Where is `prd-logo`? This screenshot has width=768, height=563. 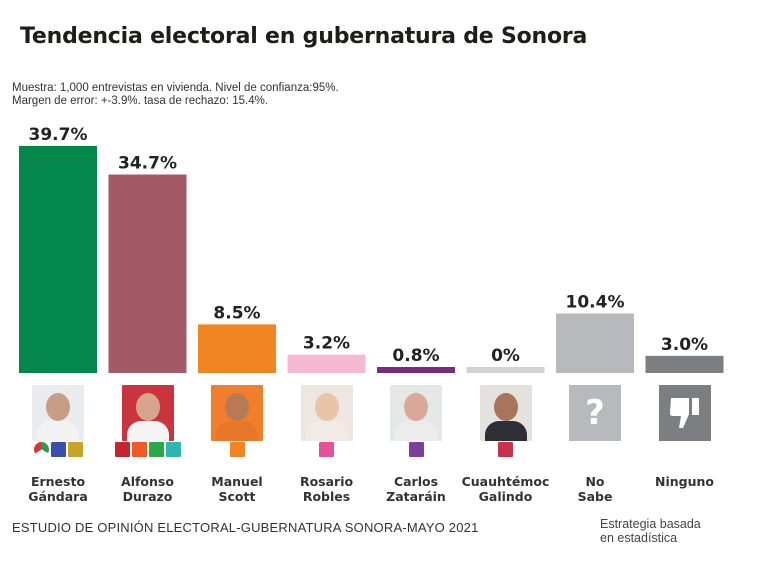 prd-logo is located at coordinates (75, 449).